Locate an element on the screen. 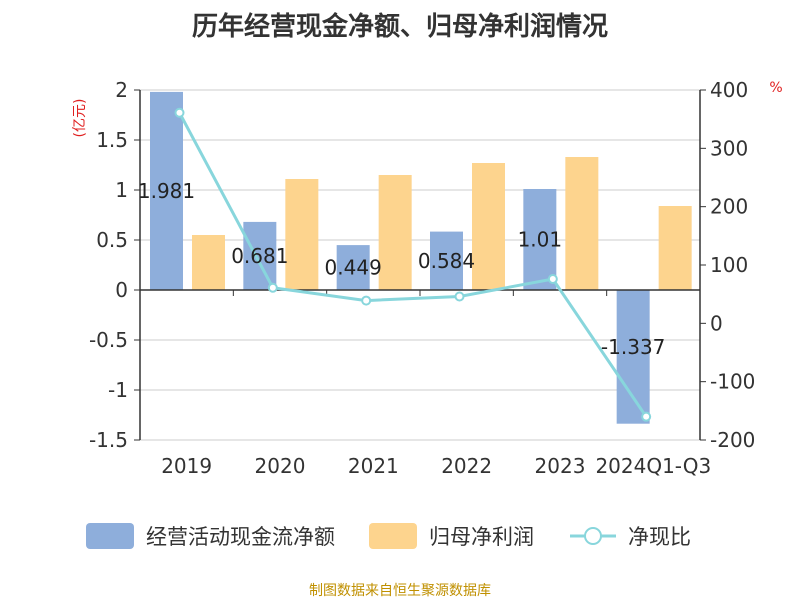 This screenshot has width=800, height=600. cash-flow-data-label: 0.681 is located at coordinates (259, 256).